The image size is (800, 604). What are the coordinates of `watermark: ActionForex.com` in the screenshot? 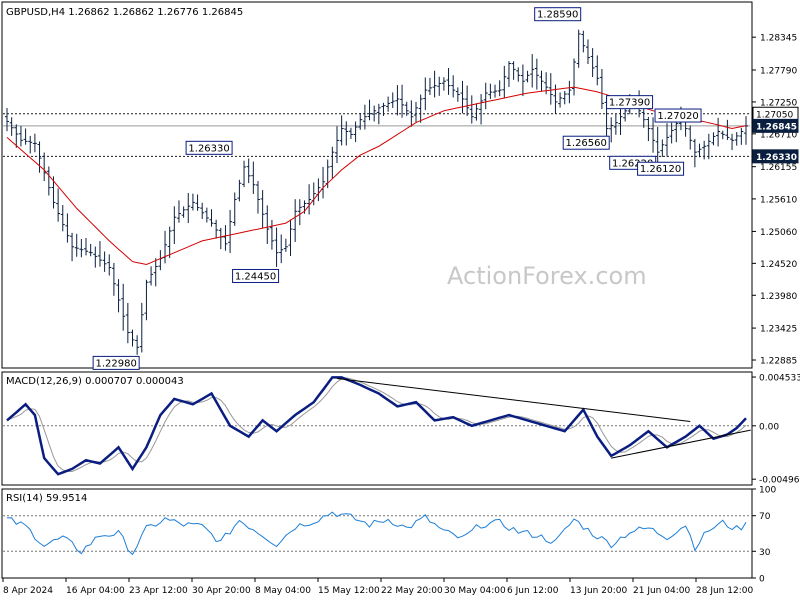 It's located at (547, 276).